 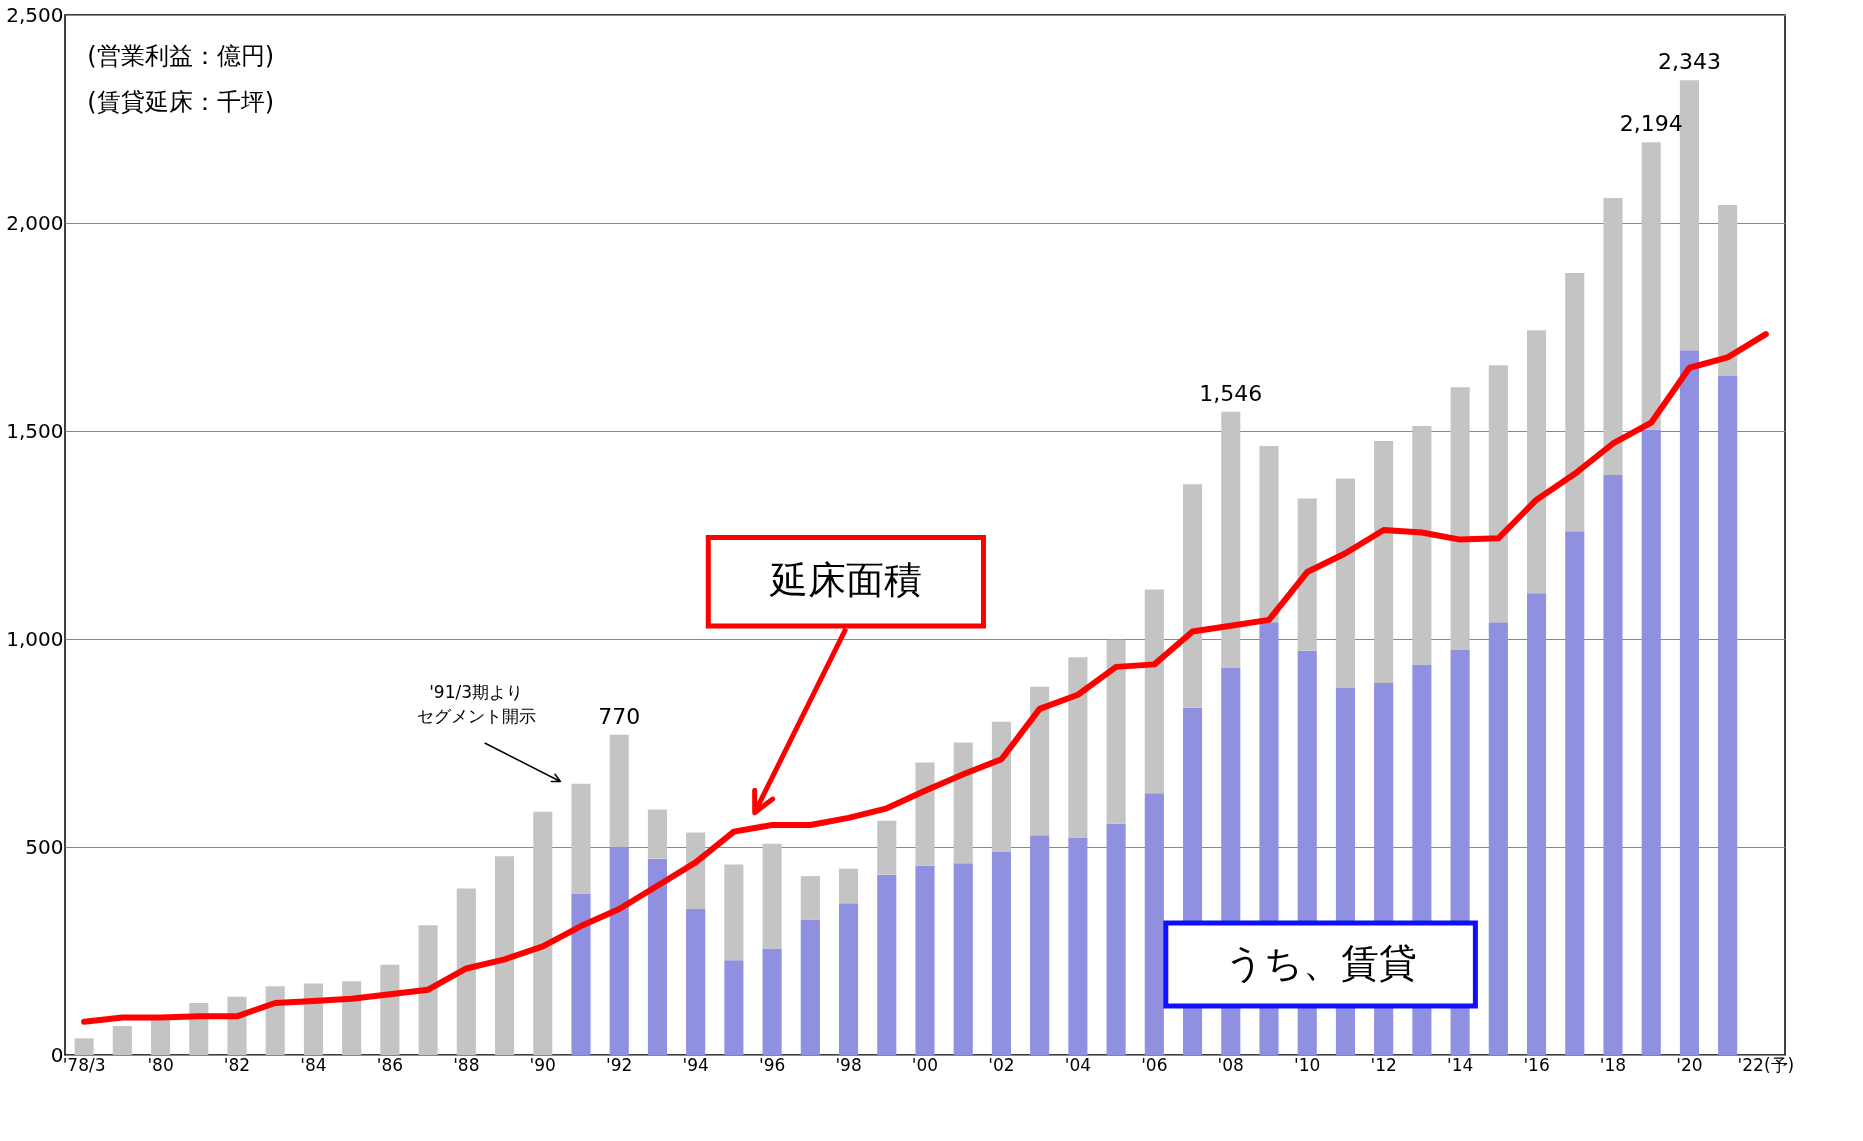 What do you see at coordinates (35, 430) in the screenshot?
I see `y-tick-label: 1,500` at bounding box center [35, 430].